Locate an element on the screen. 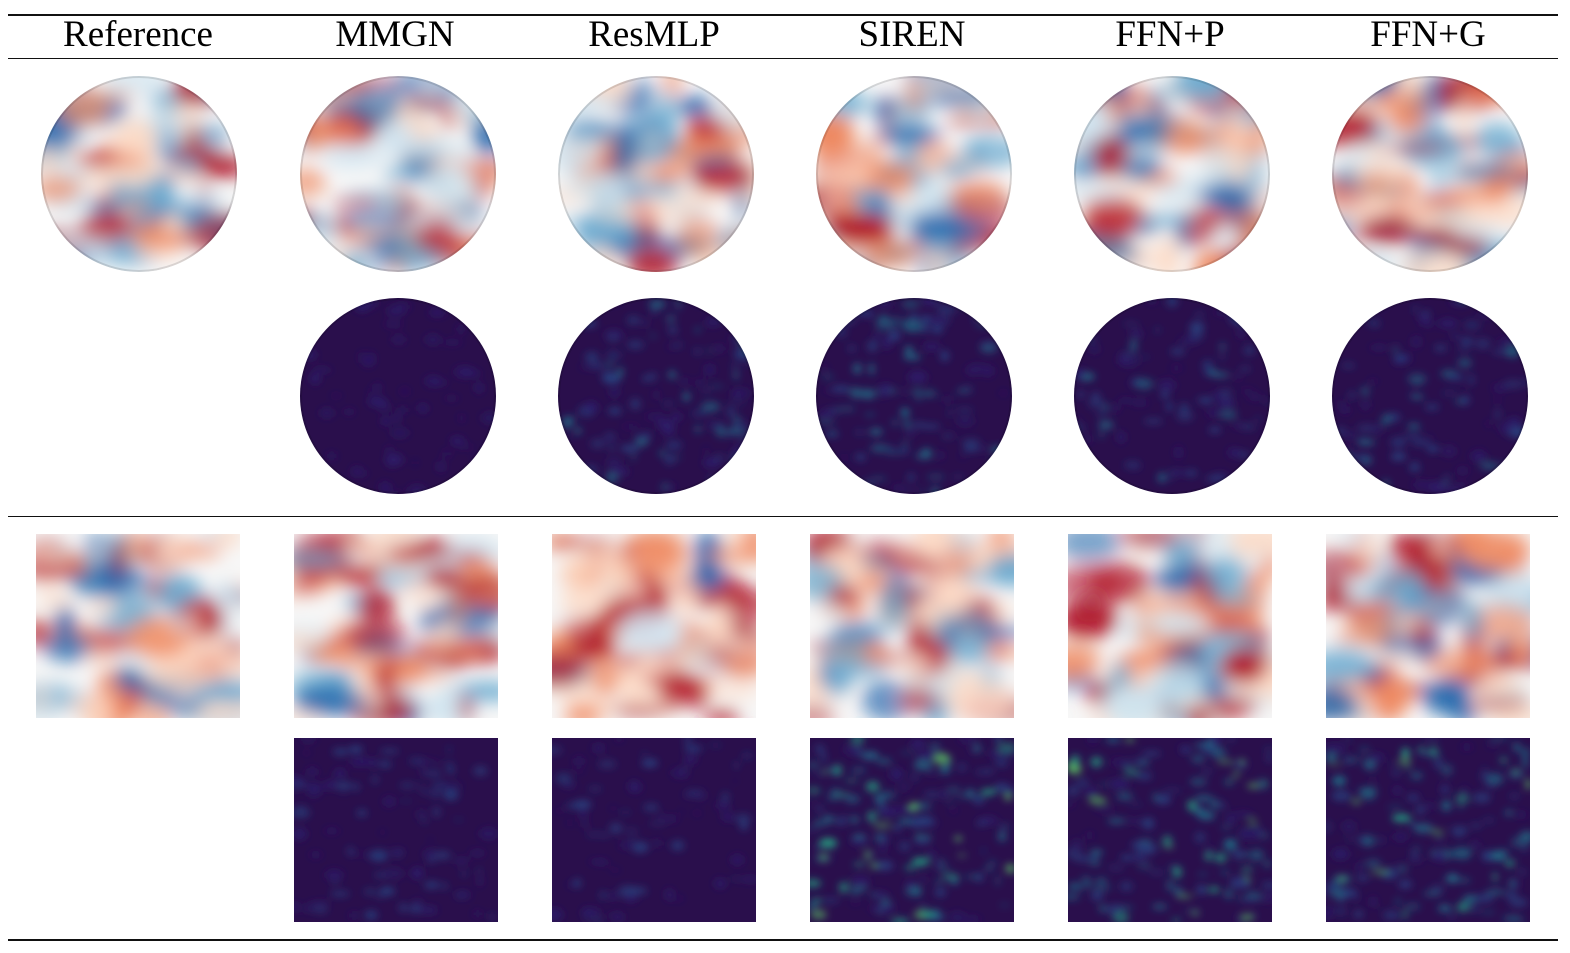  top-rule is located at coordinates (783, 15).